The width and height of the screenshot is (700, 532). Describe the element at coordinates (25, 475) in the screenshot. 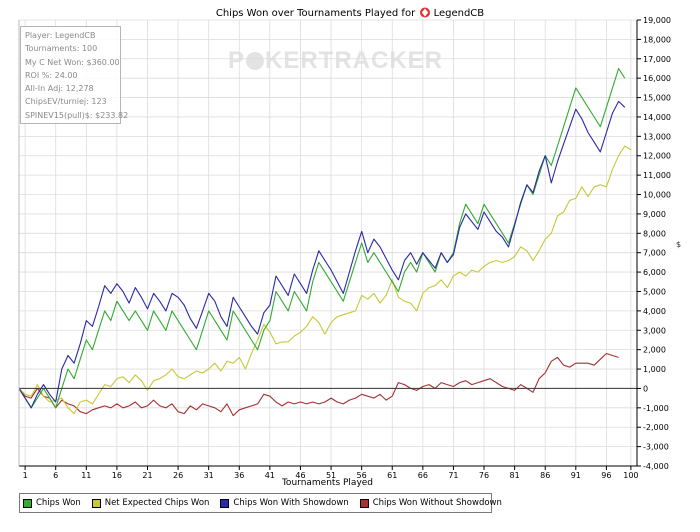

I see `x-tick-label: 1` at that location.